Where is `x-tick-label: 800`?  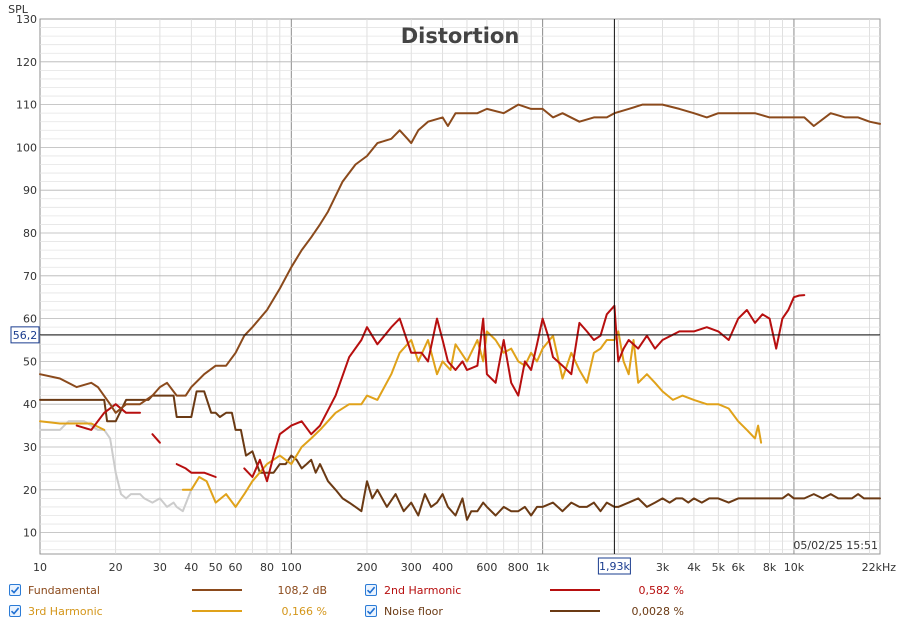
x-tick-label: 800 is located at coordinates (518, 567).